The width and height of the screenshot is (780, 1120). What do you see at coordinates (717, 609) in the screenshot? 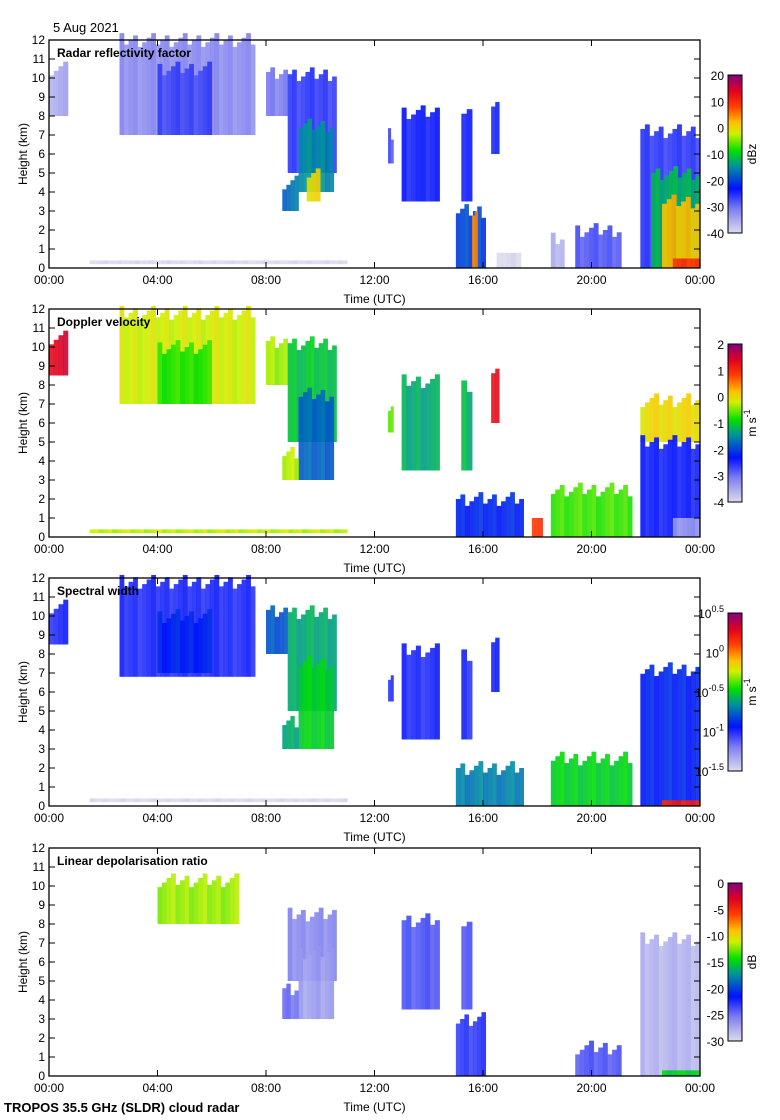
I see `superscript: 0.5` at bounding box center [717, 609].